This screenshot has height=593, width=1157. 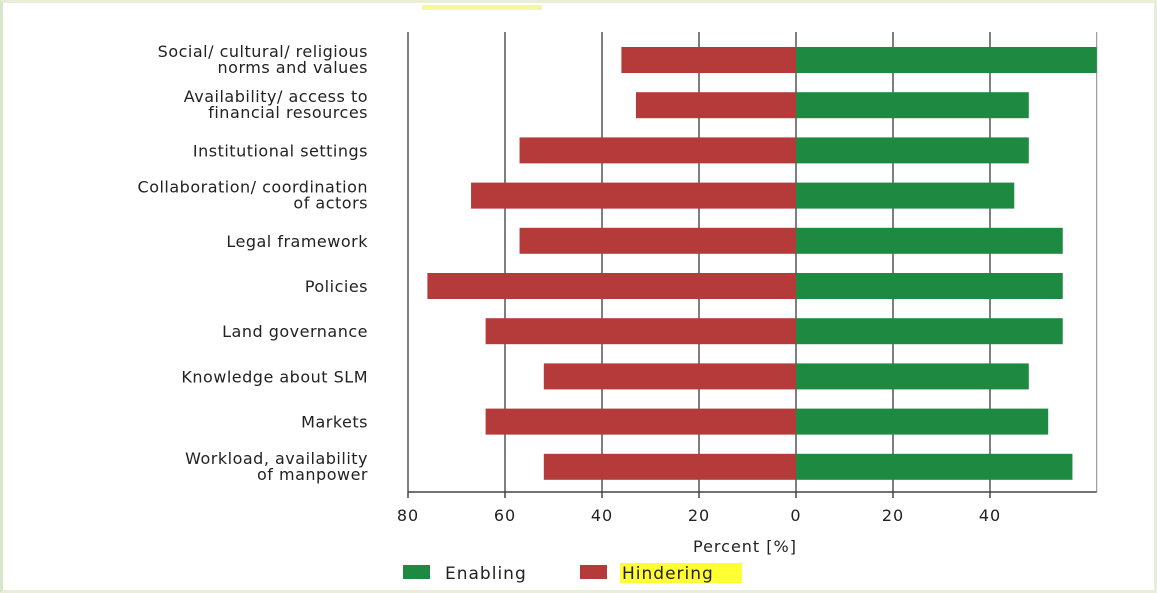 I want to click on category-label: Policies, so click(x=336, y=286).